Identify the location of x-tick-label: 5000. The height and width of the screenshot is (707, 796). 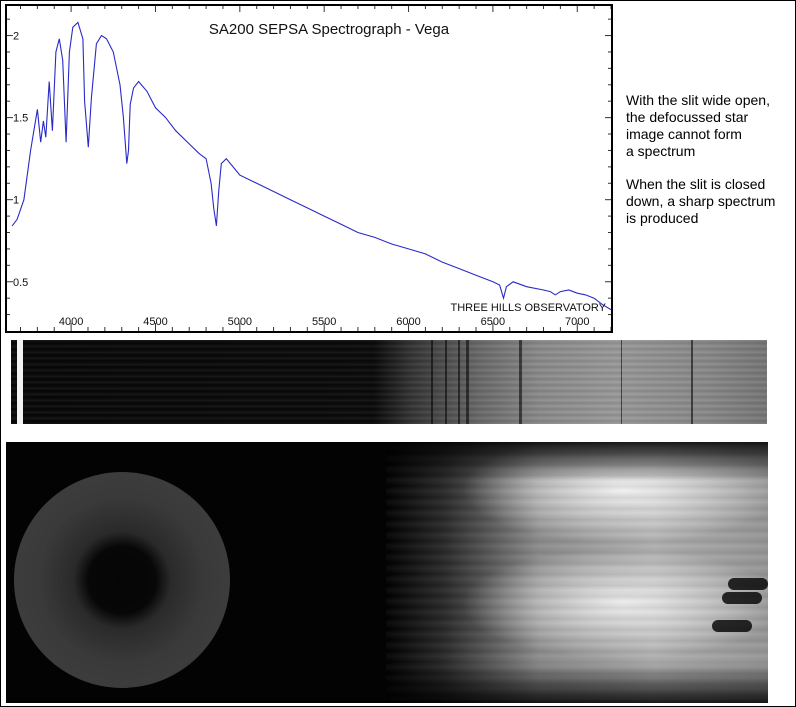
(240, 322).